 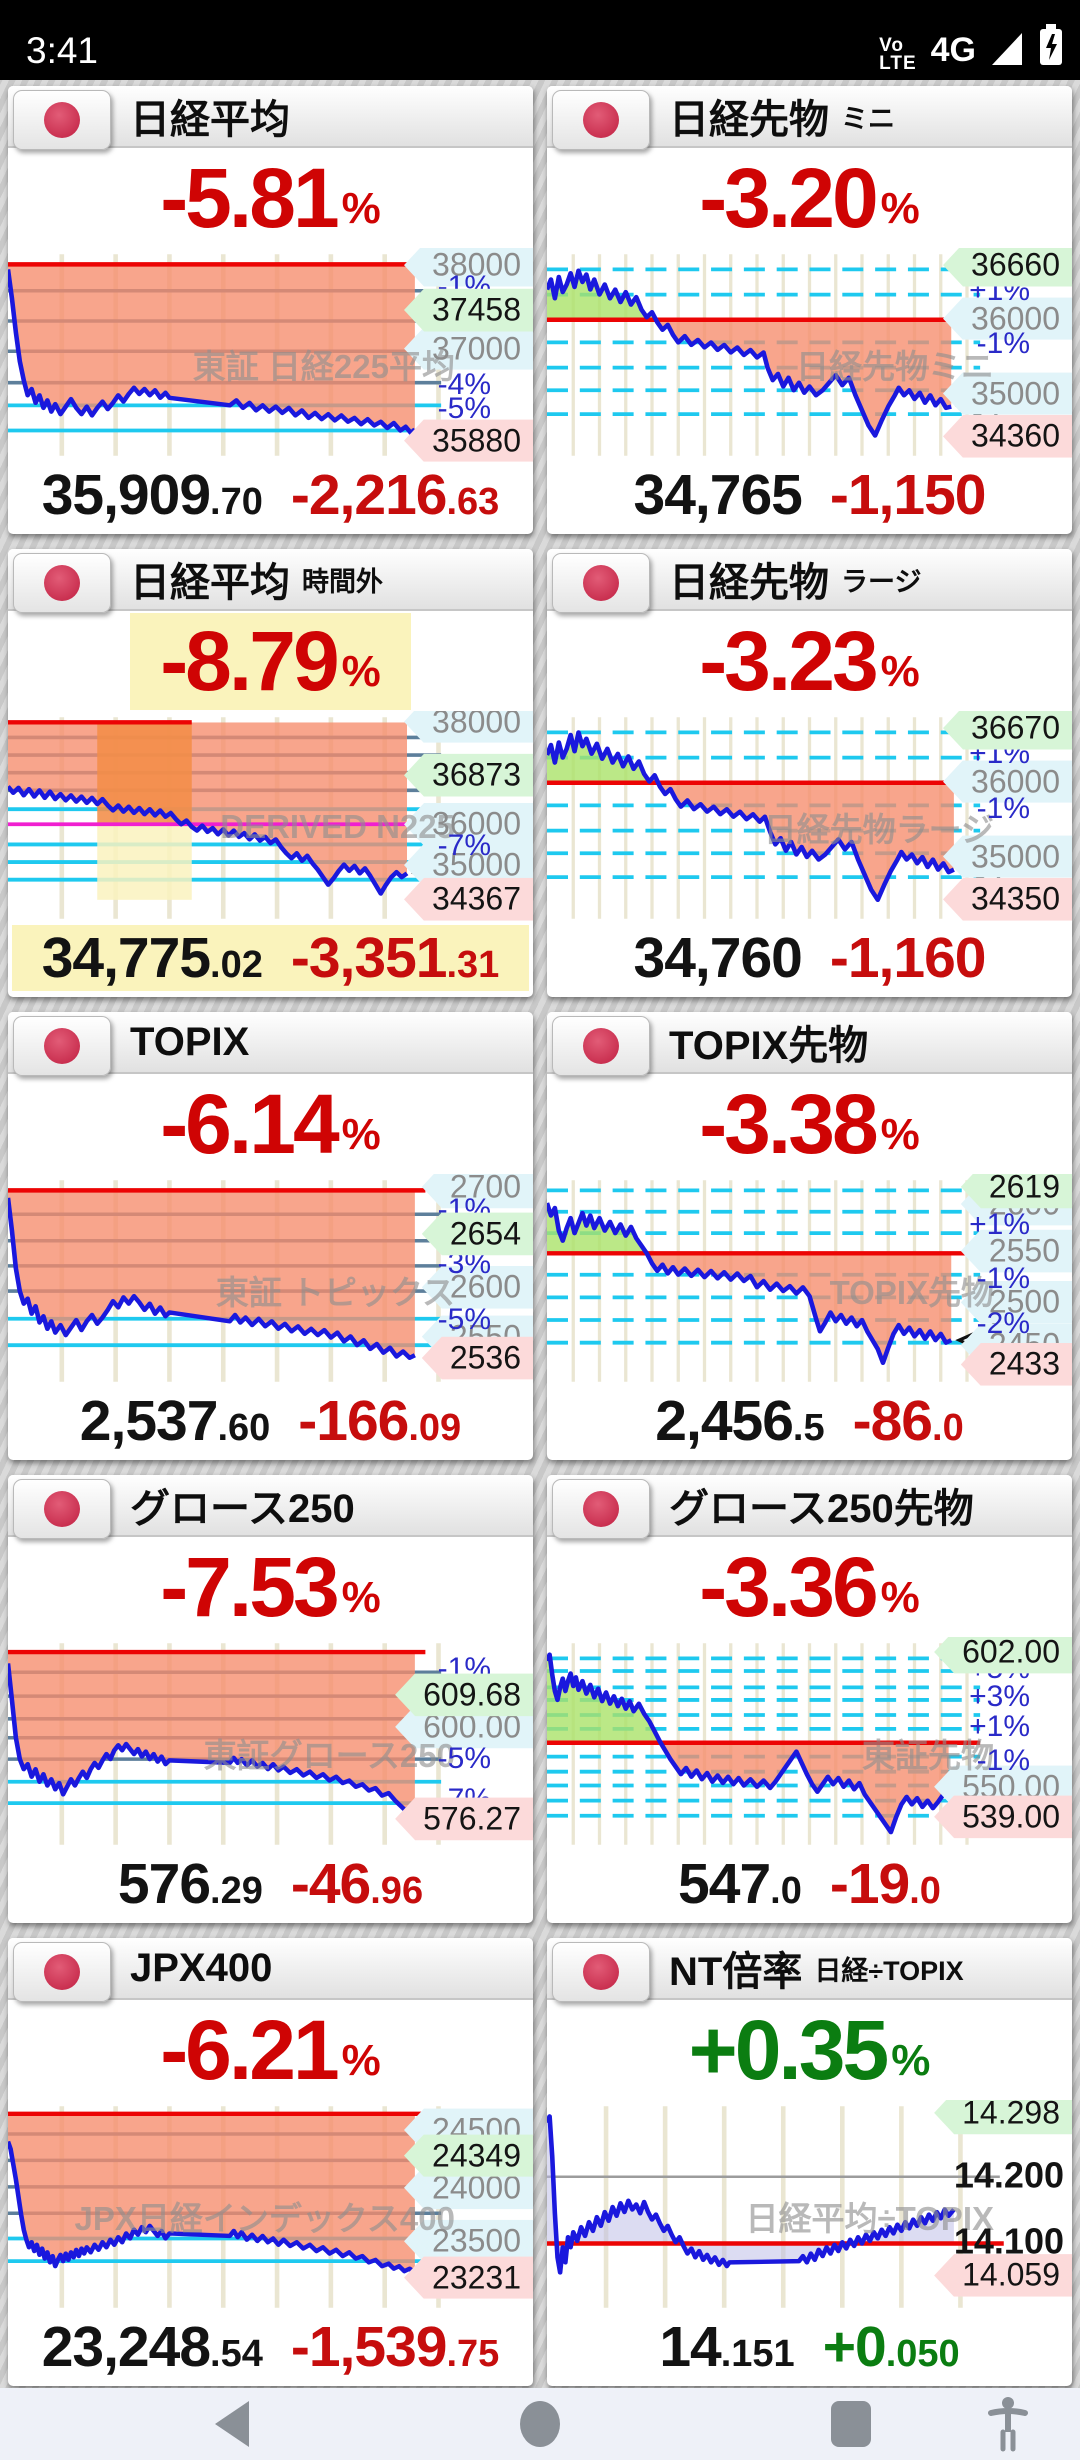 I want to click on axis-label-green: 36660, so click(x=1007, y=267).